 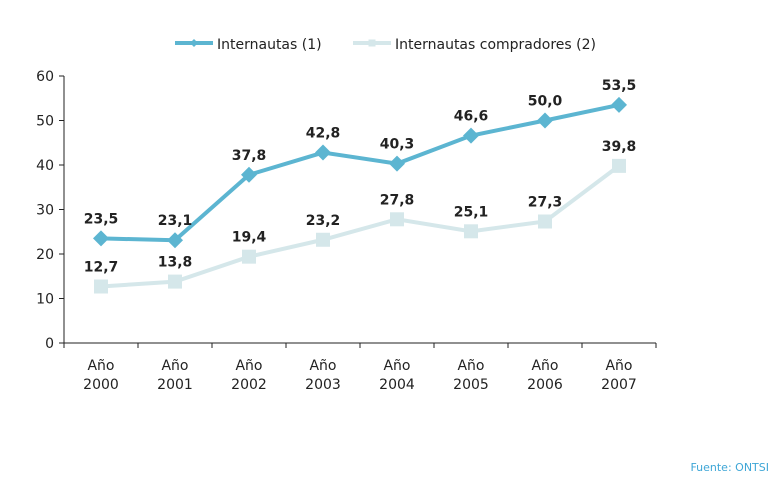 What do you see at coordinates (471, 212) in the screenshot?
I see `data-label: 25,1` at bounding box center [471, 212].